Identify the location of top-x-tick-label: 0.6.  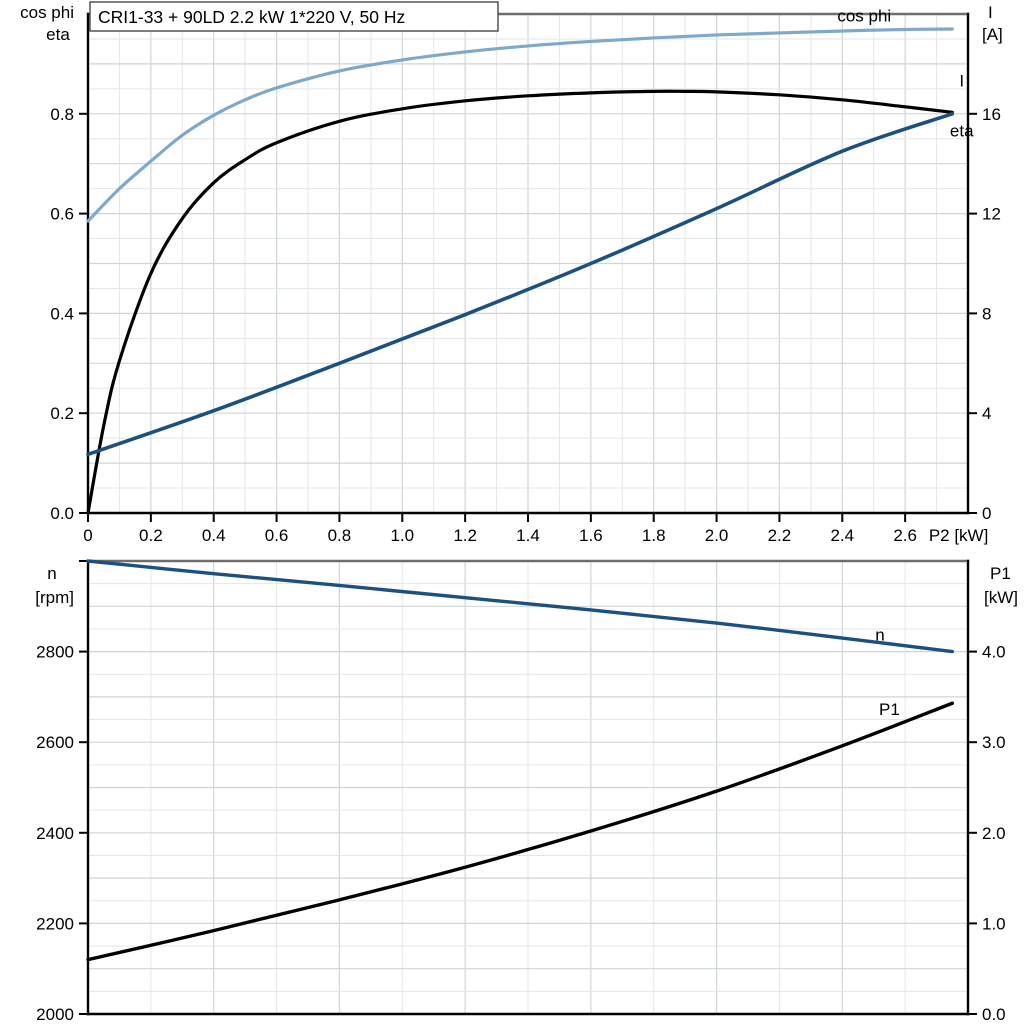
(277, 535).